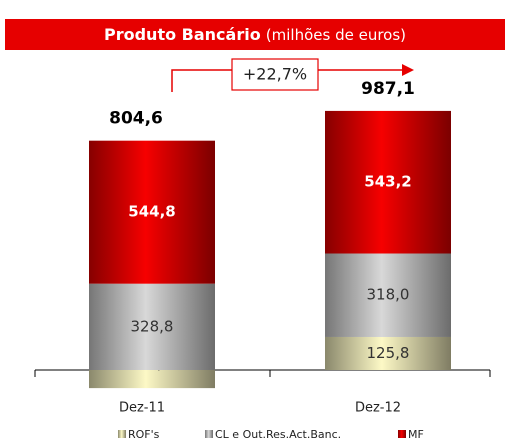  Describe the element at coordinates (378, 408) in the screenshot. I see `x-tick-label: Dez-12` at that location.